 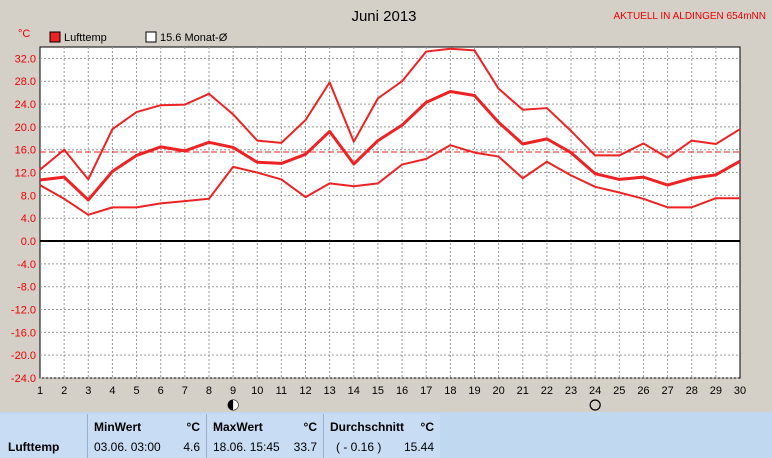 What do you see at coordinates (185, 391) in the screenshot?
I see `x-tick-label: 7` at bounding box center [185, 391].